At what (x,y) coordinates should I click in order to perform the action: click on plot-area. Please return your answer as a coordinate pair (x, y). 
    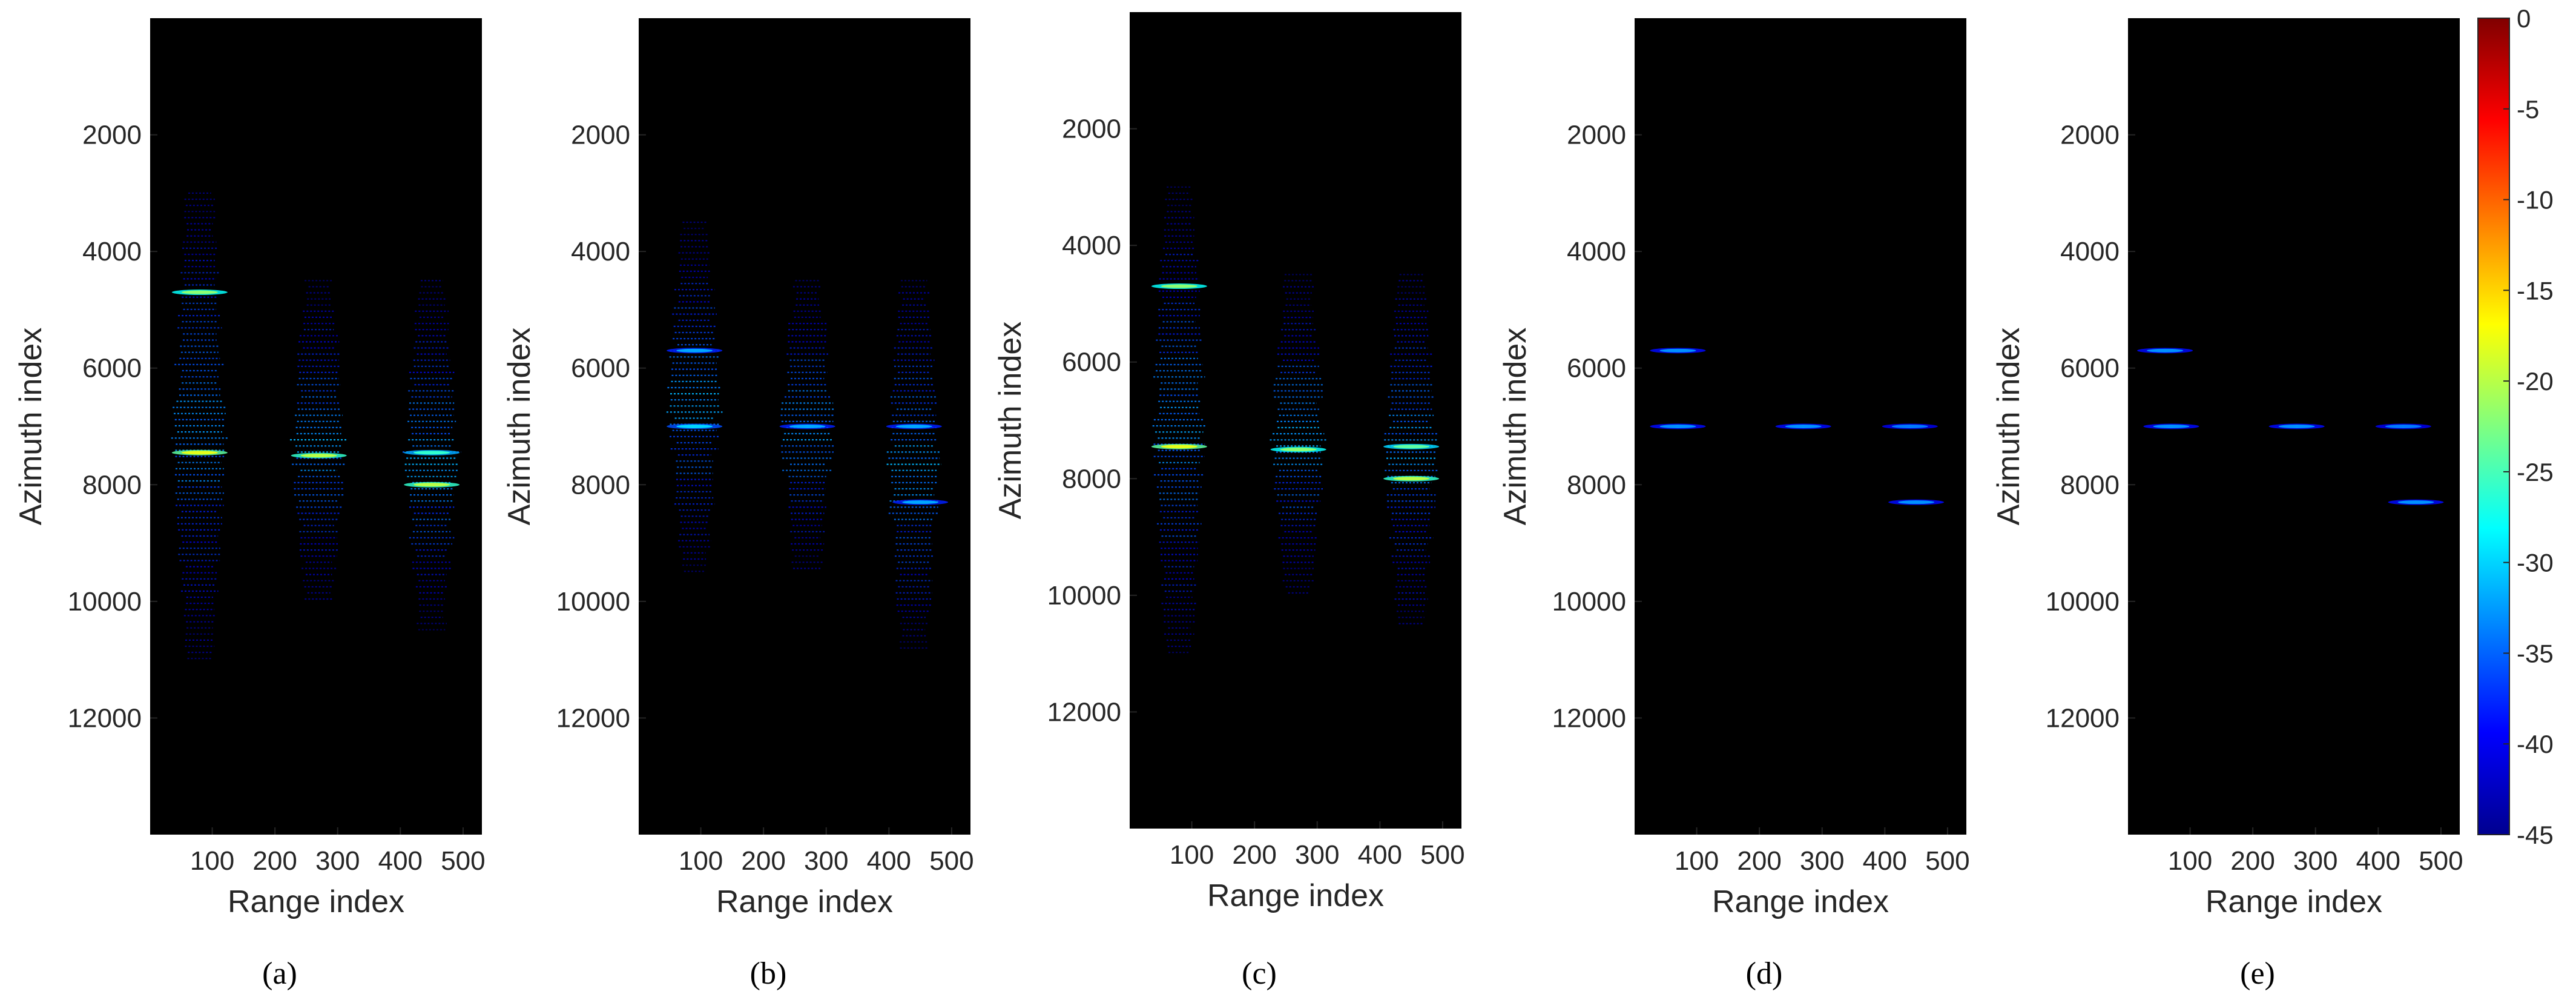
    Looking at the image, I should click on (316, 427).